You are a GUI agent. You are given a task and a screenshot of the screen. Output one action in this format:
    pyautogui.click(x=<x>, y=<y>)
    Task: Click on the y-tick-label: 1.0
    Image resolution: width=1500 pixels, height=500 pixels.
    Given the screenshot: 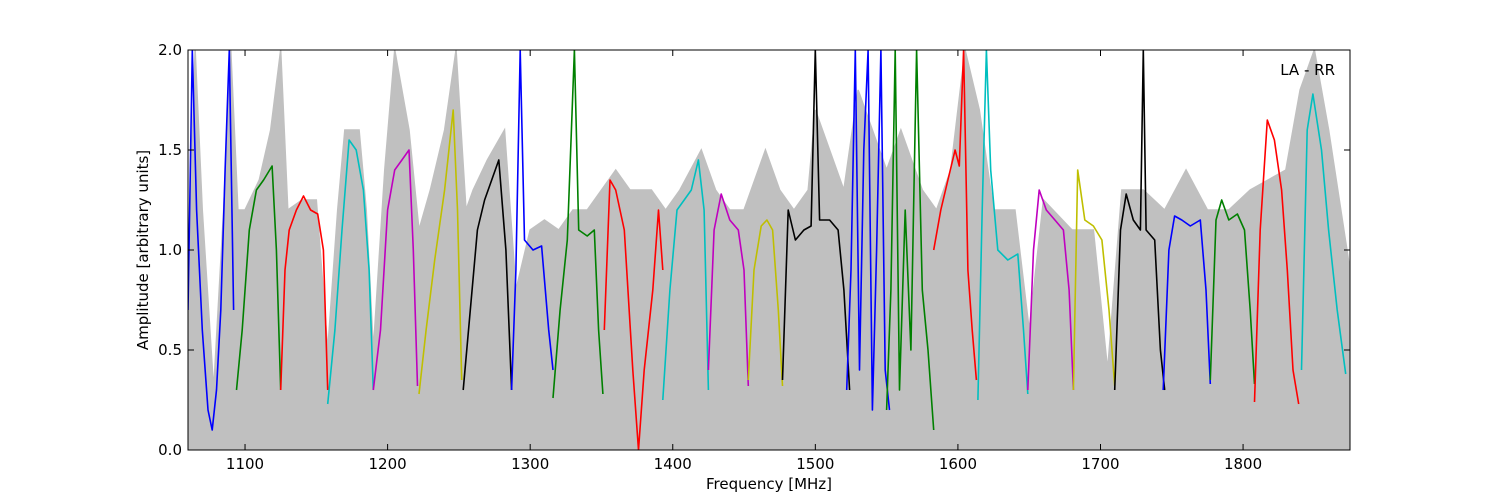 What is the action you would take?
    pyautogui.click(x=170, y=250)
    